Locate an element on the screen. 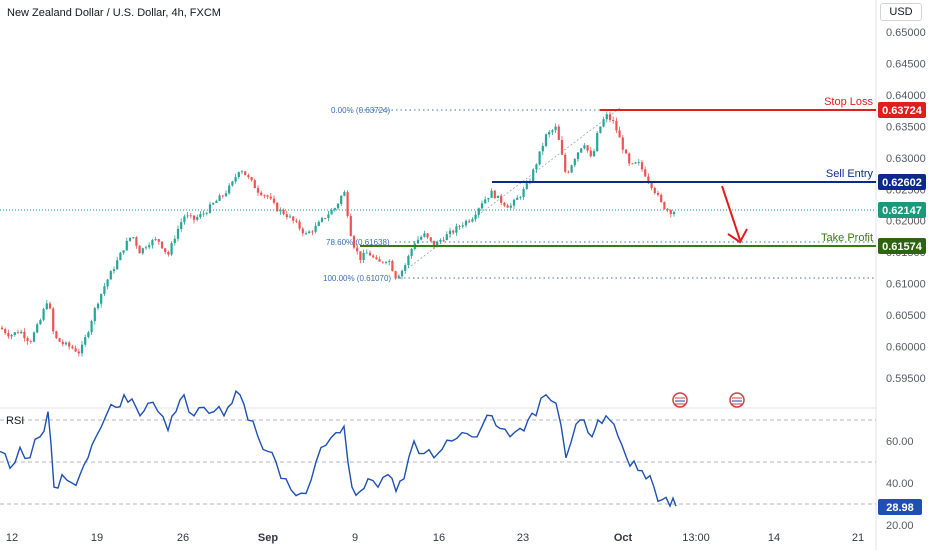  rsi-tick-label: 40.00 is located at coordinates (900, 484).